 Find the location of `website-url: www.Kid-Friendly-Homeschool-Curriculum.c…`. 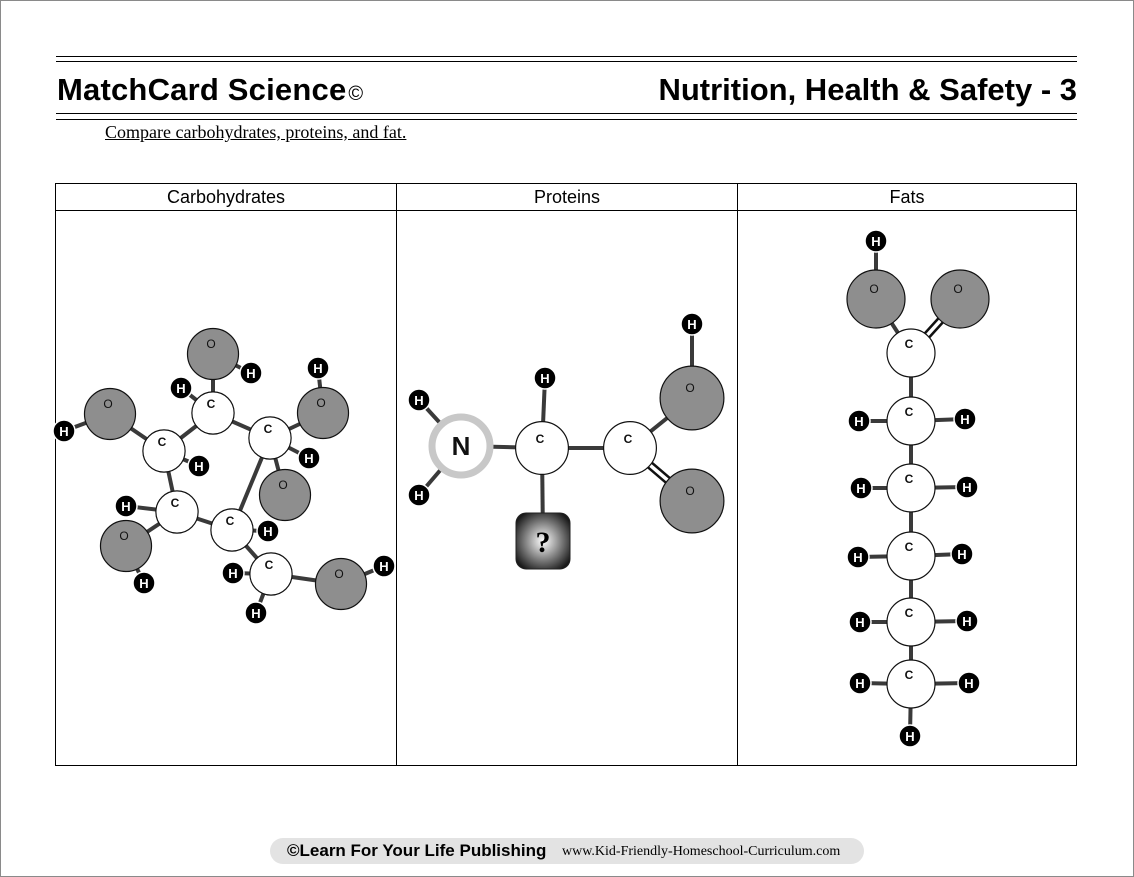

website-url: www.Kid-Friendly-Homeschool-Curriculum.c… is located at coordinates (701, 851).